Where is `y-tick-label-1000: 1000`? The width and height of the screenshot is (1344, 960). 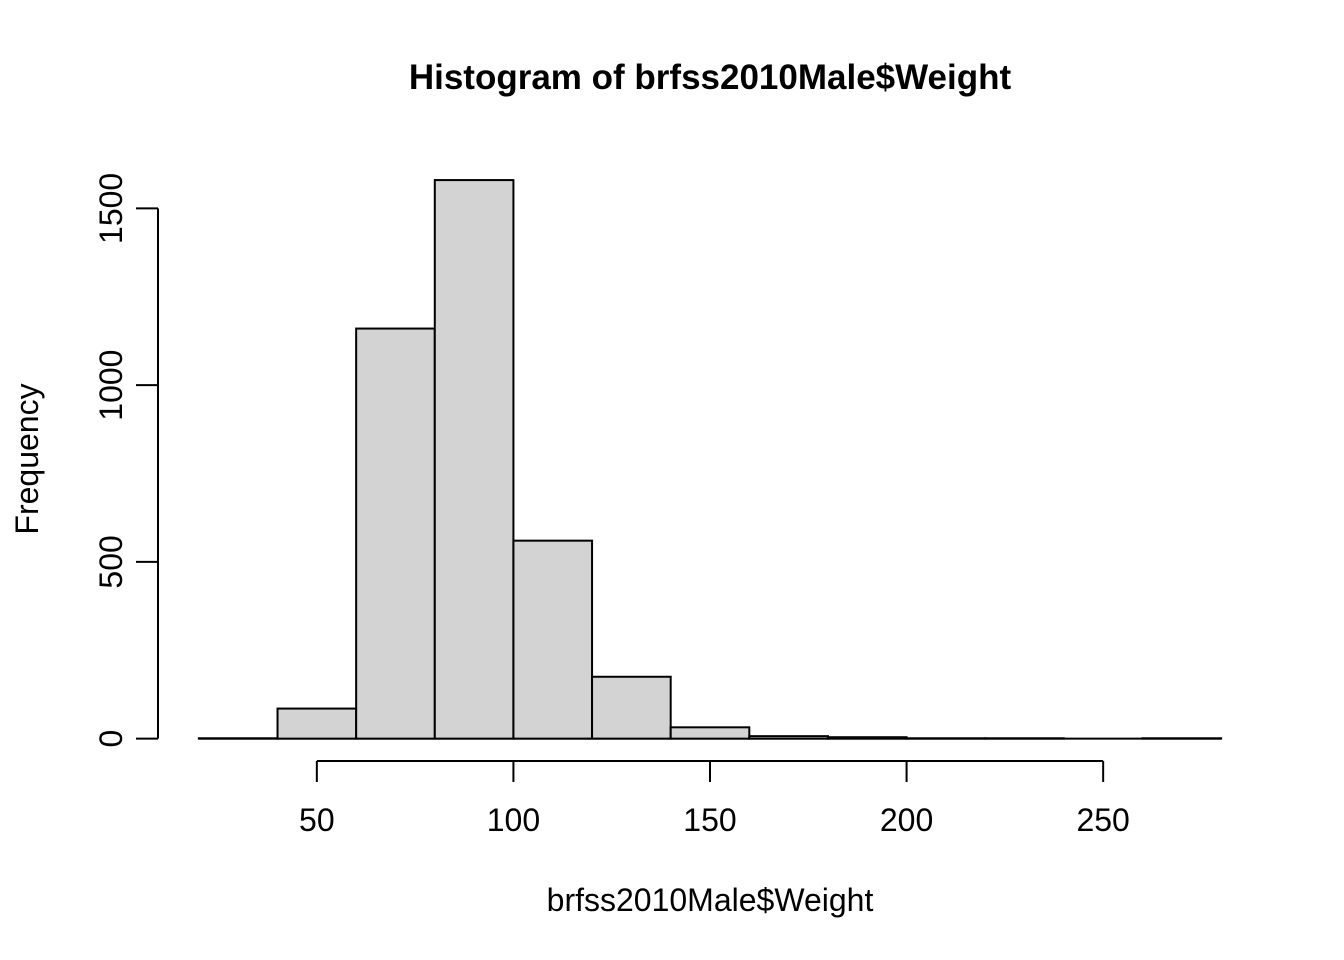
y-tick-label-1000: 1000 is located at coordinates (111, 385).